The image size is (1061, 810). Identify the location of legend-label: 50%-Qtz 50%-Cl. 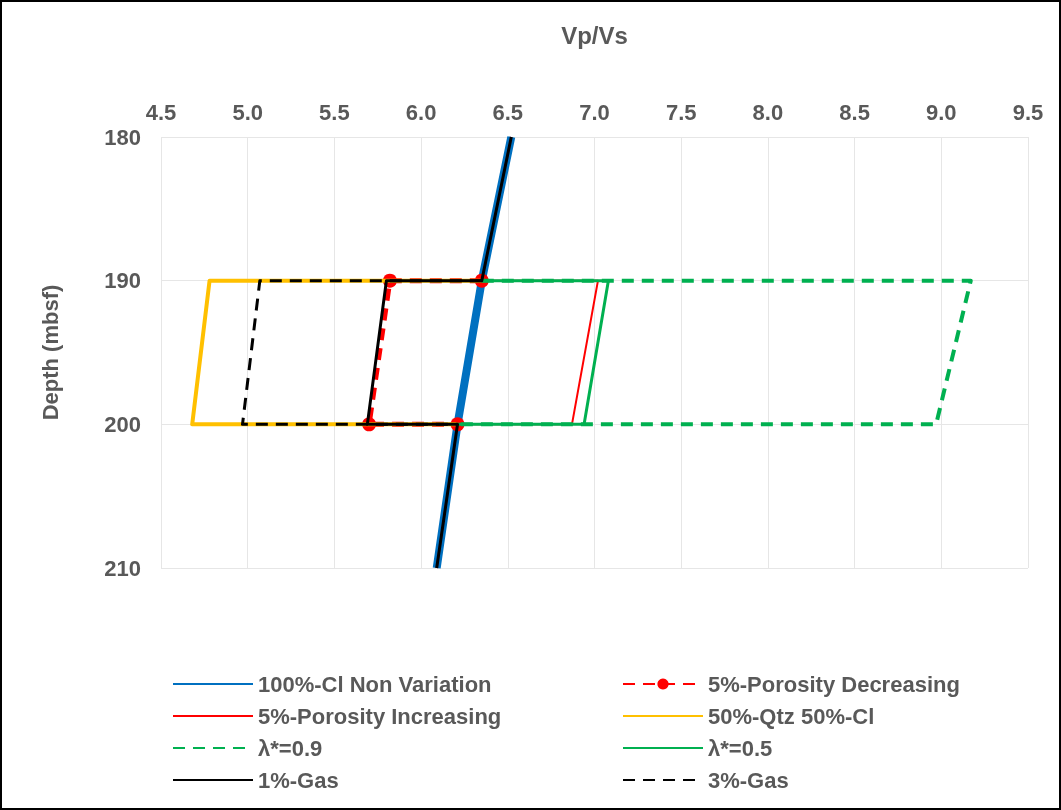
(791, 716).